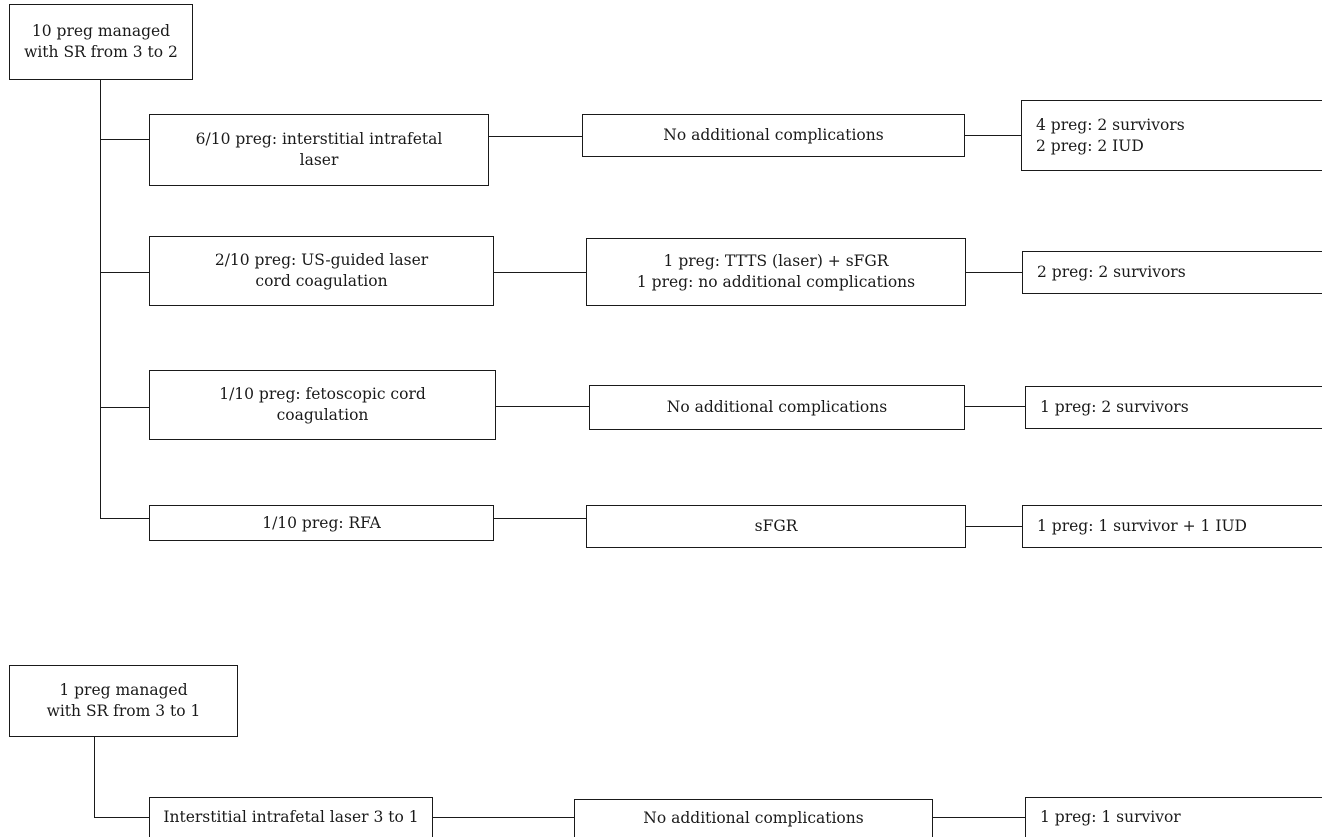 The height and width of the screenshot is (837, 1322). I want to click on bottom-branch-1-connector, so click(121, 818).